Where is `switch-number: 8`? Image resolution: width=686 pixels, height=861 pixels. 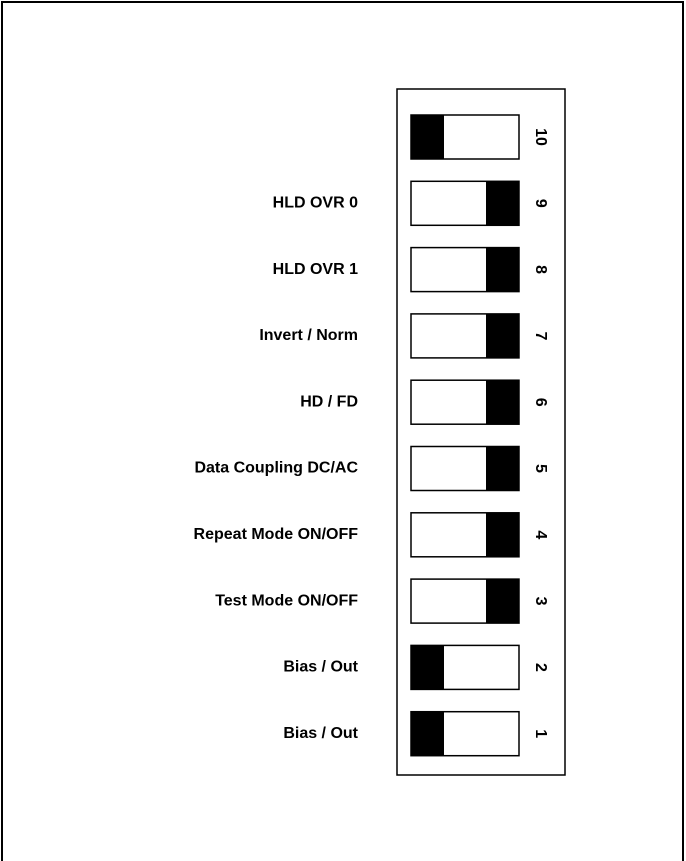
switch-number: 8 is located at coordinates (540, 269).